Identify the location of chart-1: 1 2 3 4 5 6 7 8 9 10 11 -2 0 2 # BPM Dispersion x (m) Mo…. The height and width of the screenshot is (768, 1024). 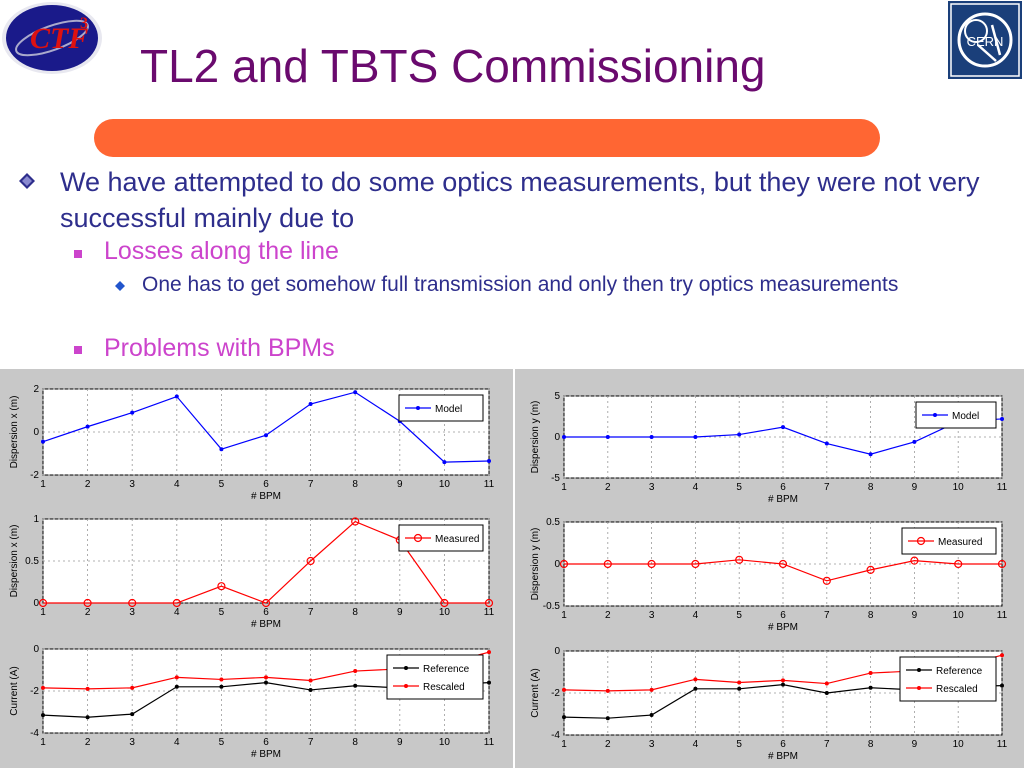
(252, 443).